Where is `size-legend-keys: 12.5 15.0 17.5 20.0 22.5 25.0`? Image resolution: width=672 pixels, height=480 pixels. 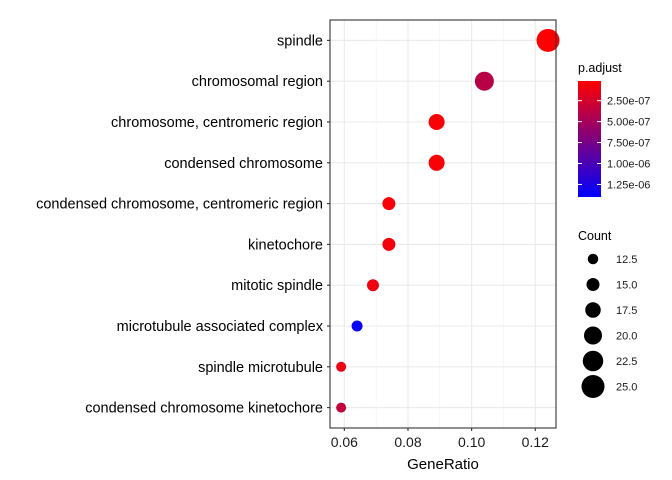 size-legend-keys: 12.5 15.0 17.5 20.0 22.5 25.0 is located at coordinates (609, 325).